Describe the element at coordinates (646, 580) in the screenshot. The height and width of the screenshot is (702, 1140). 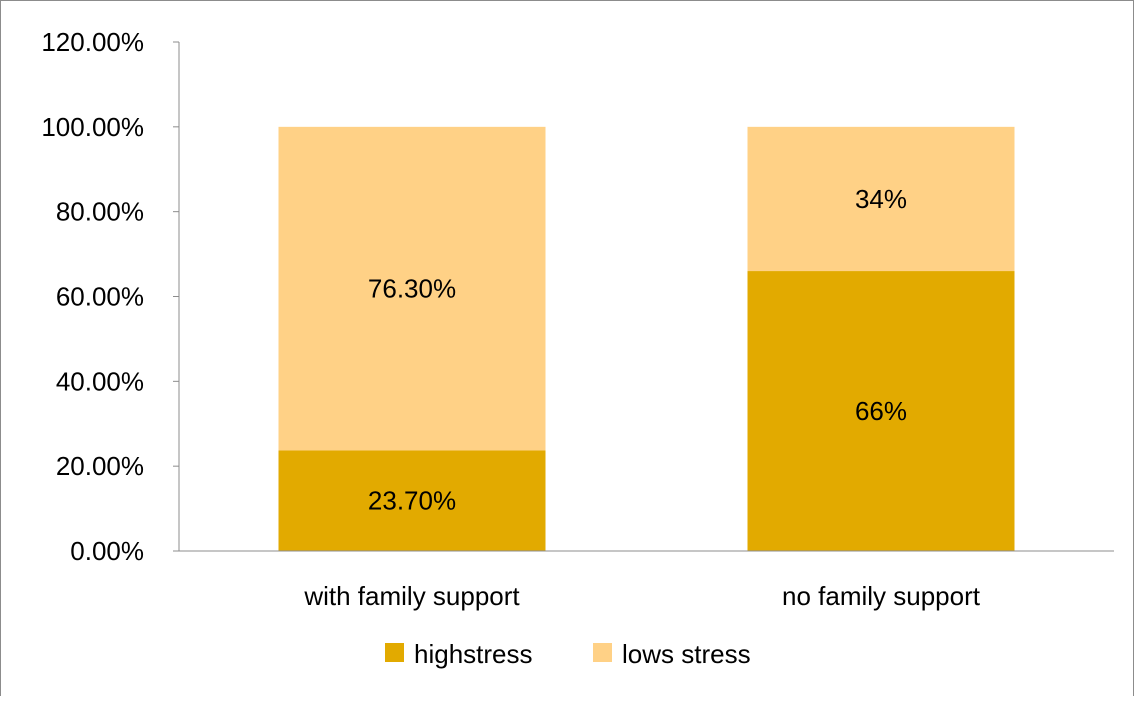
I see `x-axis: with family support no family support` at that location.